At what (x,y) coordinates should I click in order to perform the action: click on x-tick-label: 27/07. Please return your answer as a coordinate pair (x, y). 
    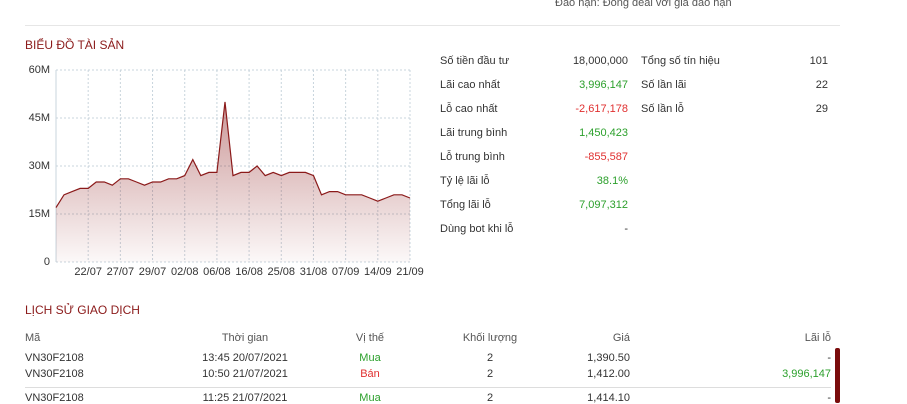
    Looking at the image, I should click on (121, 272).